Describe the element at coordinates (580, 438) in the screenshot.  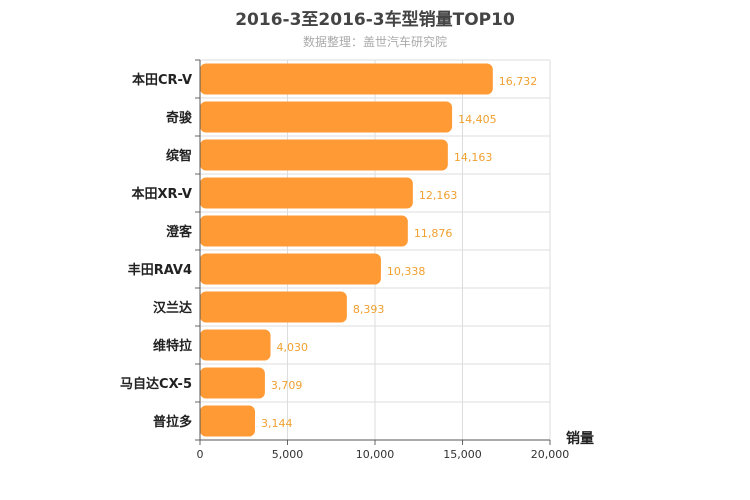
I see `x-axis-title: 销量` at that location.